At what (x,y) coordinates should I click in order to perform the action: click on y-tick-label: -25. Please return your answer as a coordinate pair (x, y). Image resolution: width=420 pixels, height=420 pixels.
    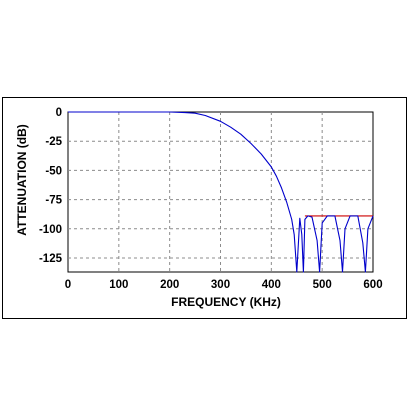
    Looking at the image, I should click on (53, 142).